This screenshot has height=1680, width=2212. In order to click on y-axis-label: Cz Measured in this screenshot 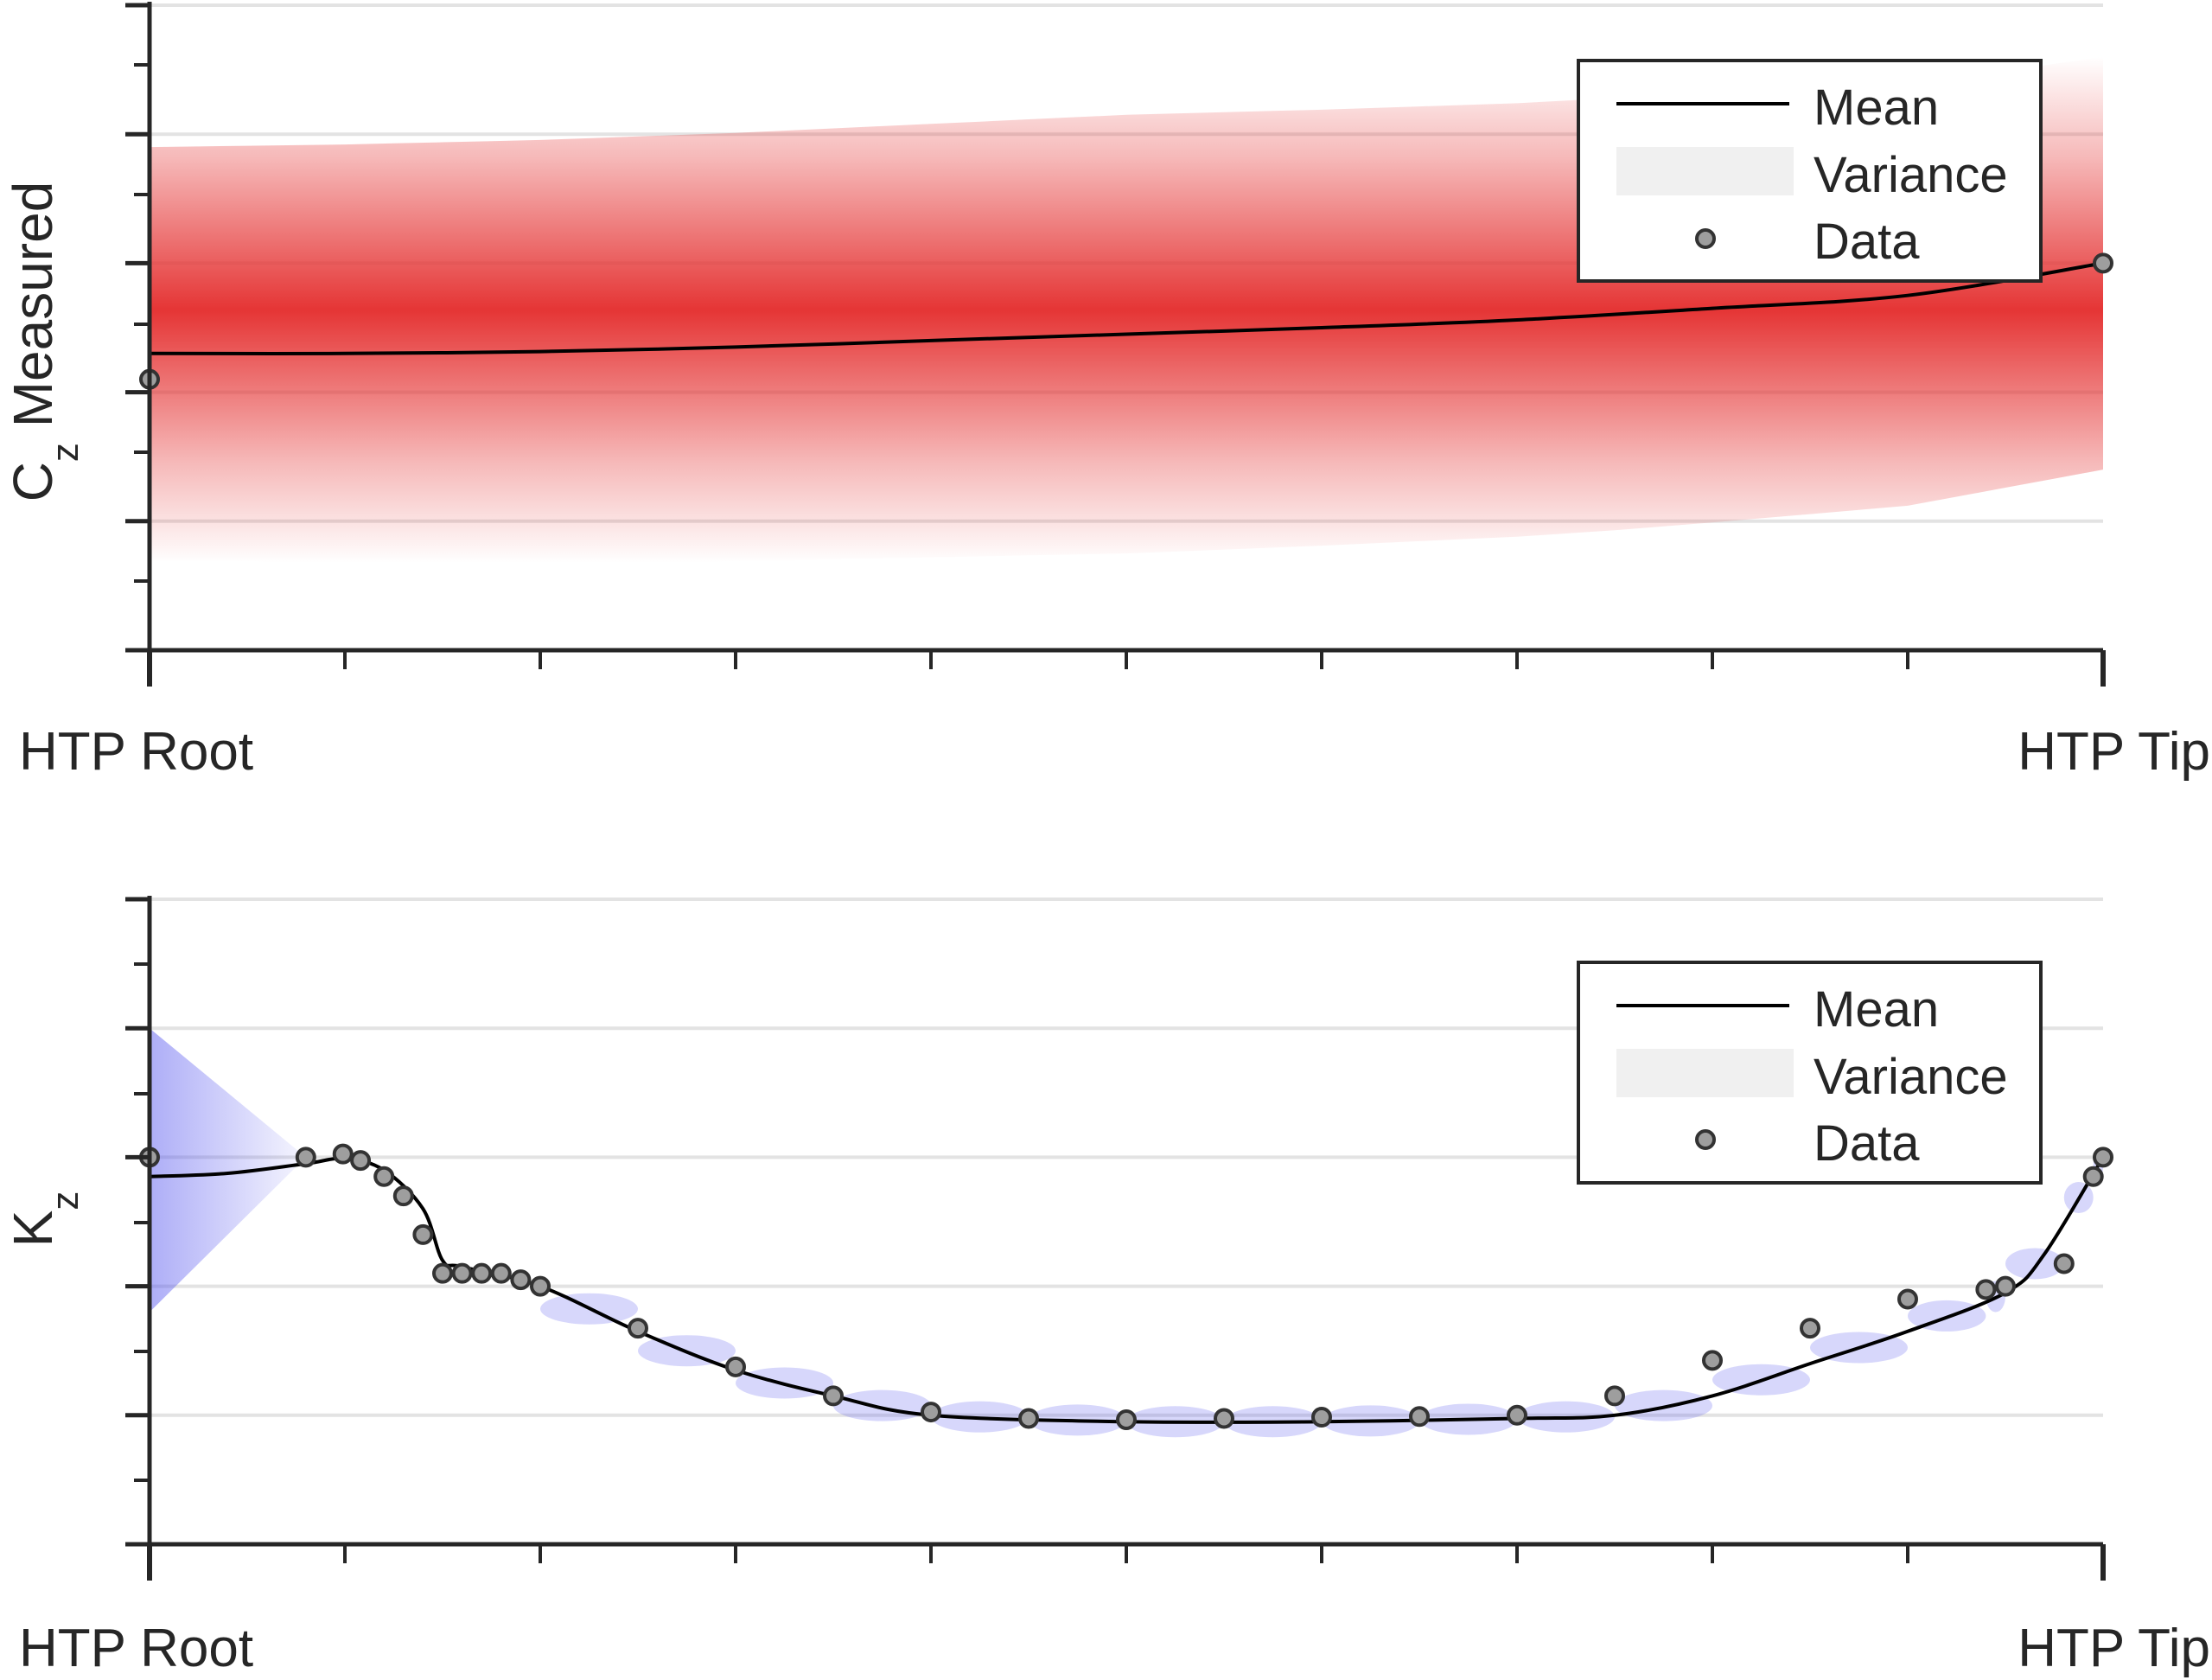, I will do `click(44, 342)`.